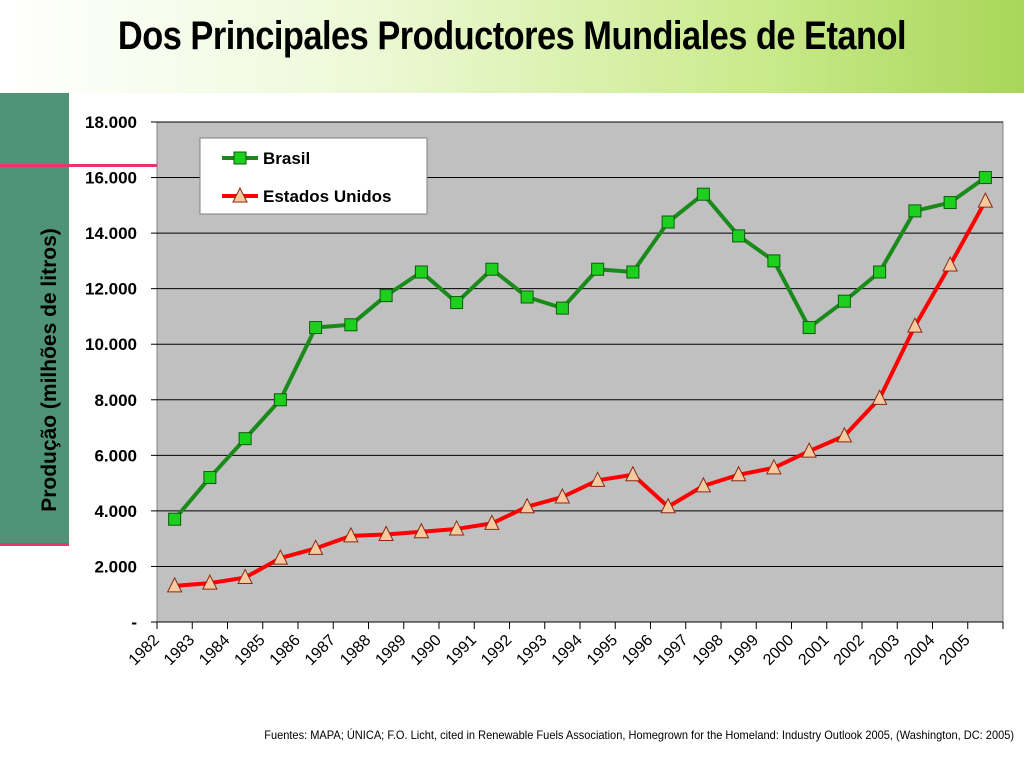  What do you see at coordinates (637, 650) in the screenshot?
I see `x-tick-label: 1996` at bounding box center [637, 650].